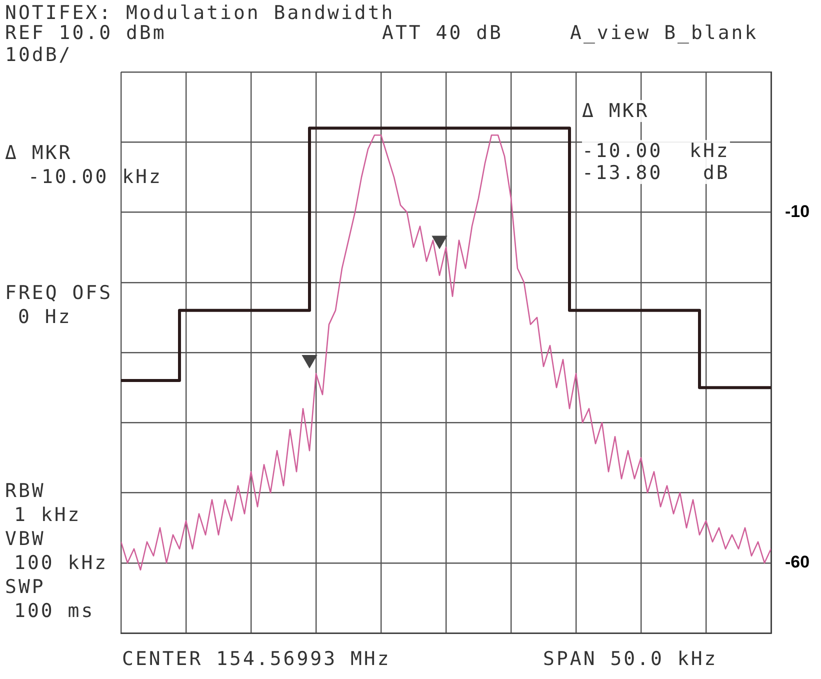 The width and height of the screenshot is (821, 679). Describe the element at coordinates (442, 33) in the screenshot. I see `text: ATT 40 dB` at that location.